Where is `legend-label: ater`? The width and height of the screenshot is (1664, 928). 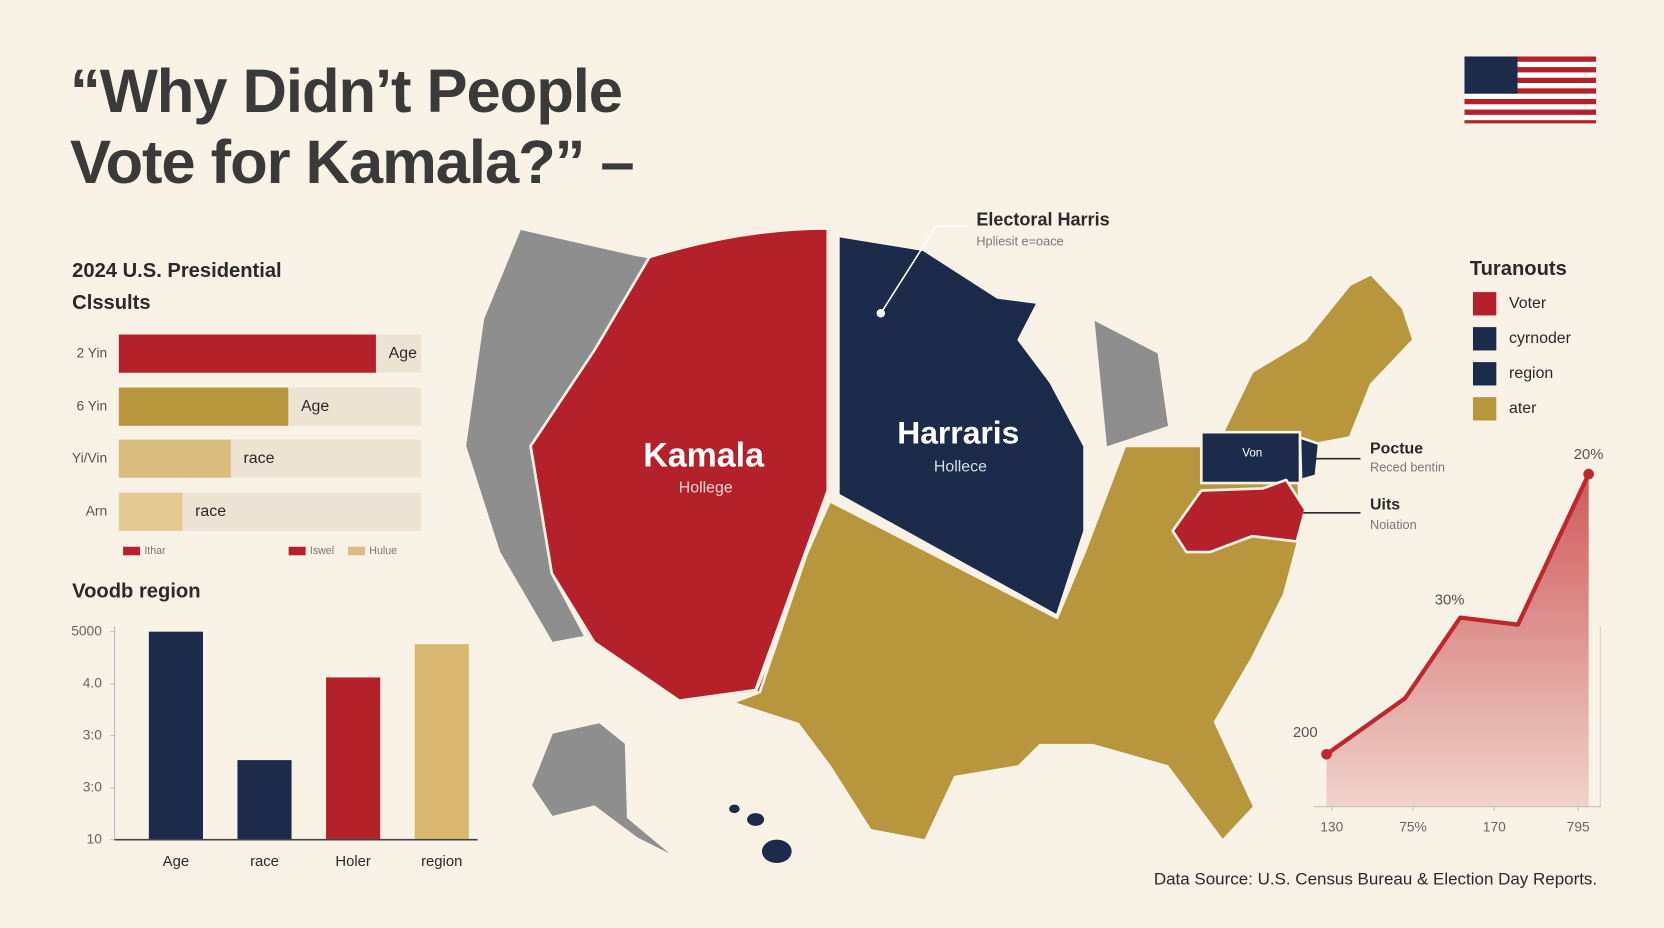
legend-label: ater is located at coordinates (1523, 408).